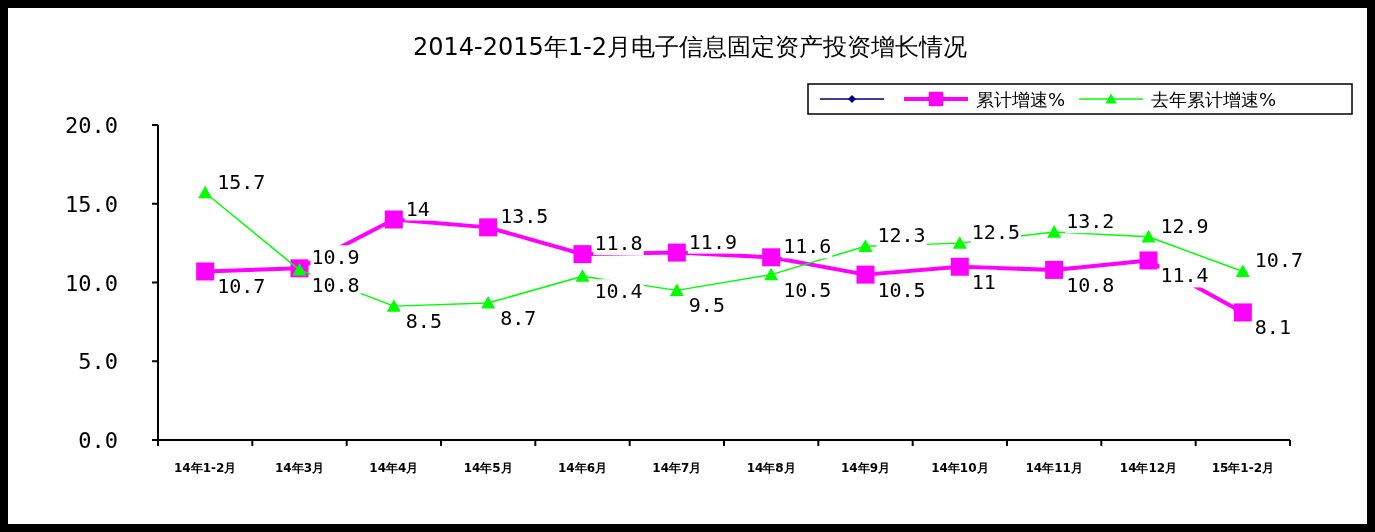 This screenshot has height=532, width=1375. Describe the element at coordinates (299, 468) in the screenshot. I see `x-tick-label: 14年3月` at that location.